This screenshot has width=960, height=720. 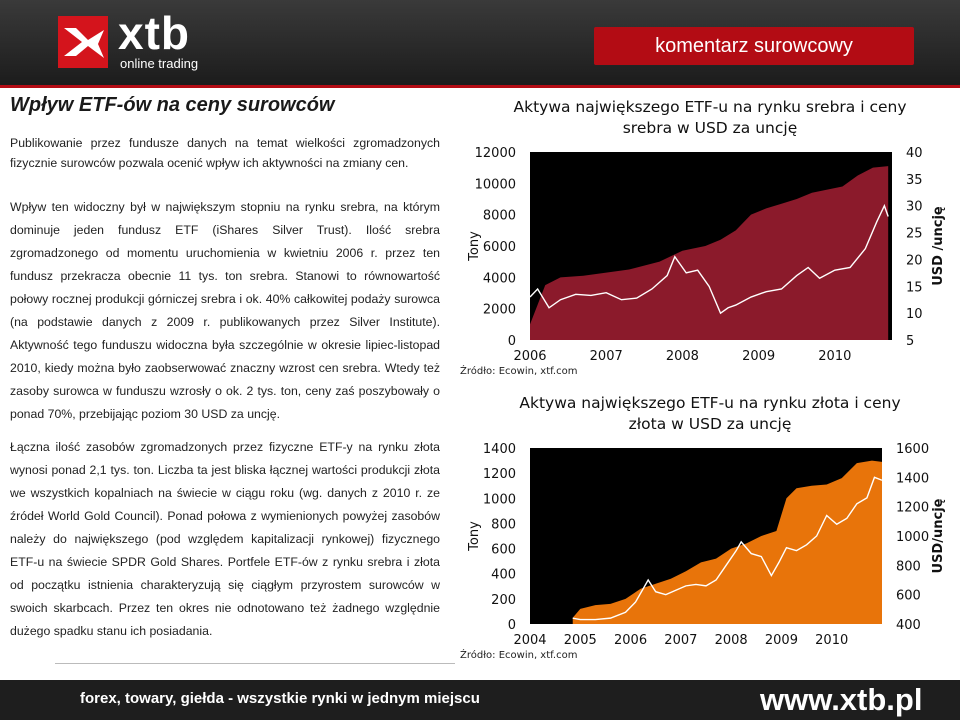 What do you see at coordinates (495, 153) in the screenshot?
I see `y-tick-label: 12000` at bounding box center [495, 153].